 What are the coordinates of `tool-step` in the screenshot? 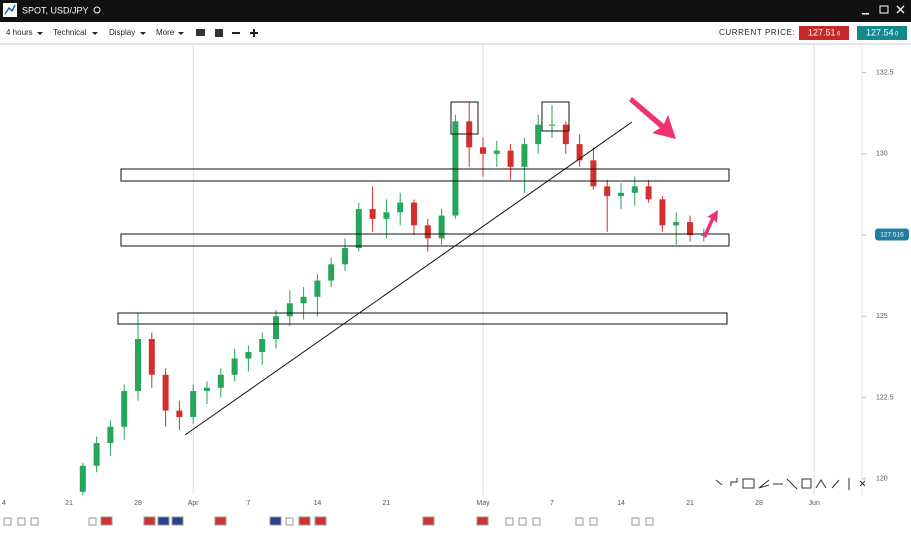 It's located at (734, 482).